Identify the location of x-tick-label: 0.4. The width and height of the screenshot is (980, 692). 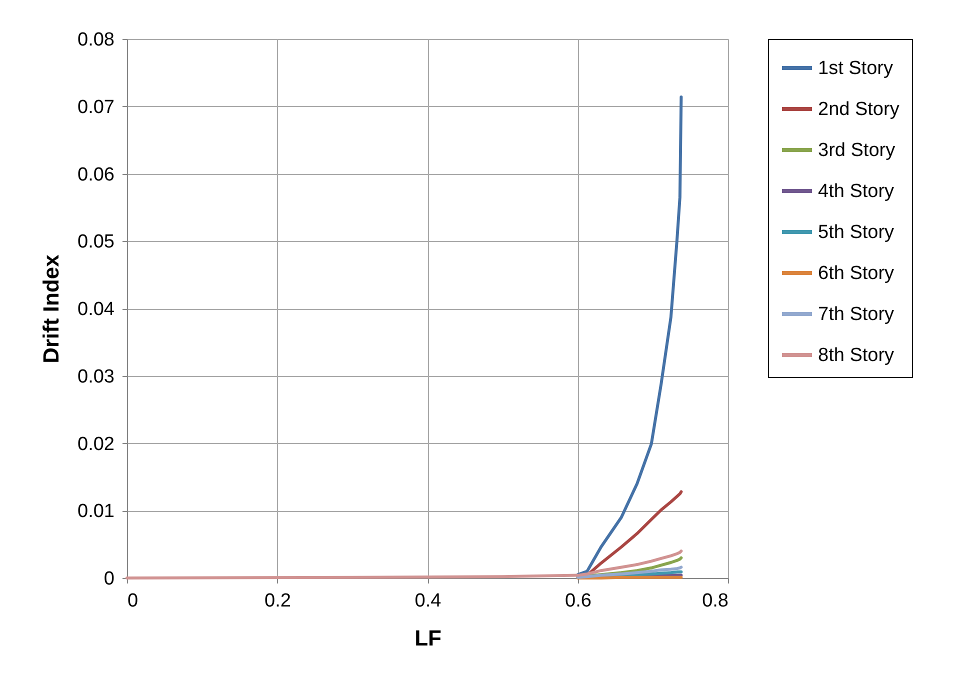
(428, 601).